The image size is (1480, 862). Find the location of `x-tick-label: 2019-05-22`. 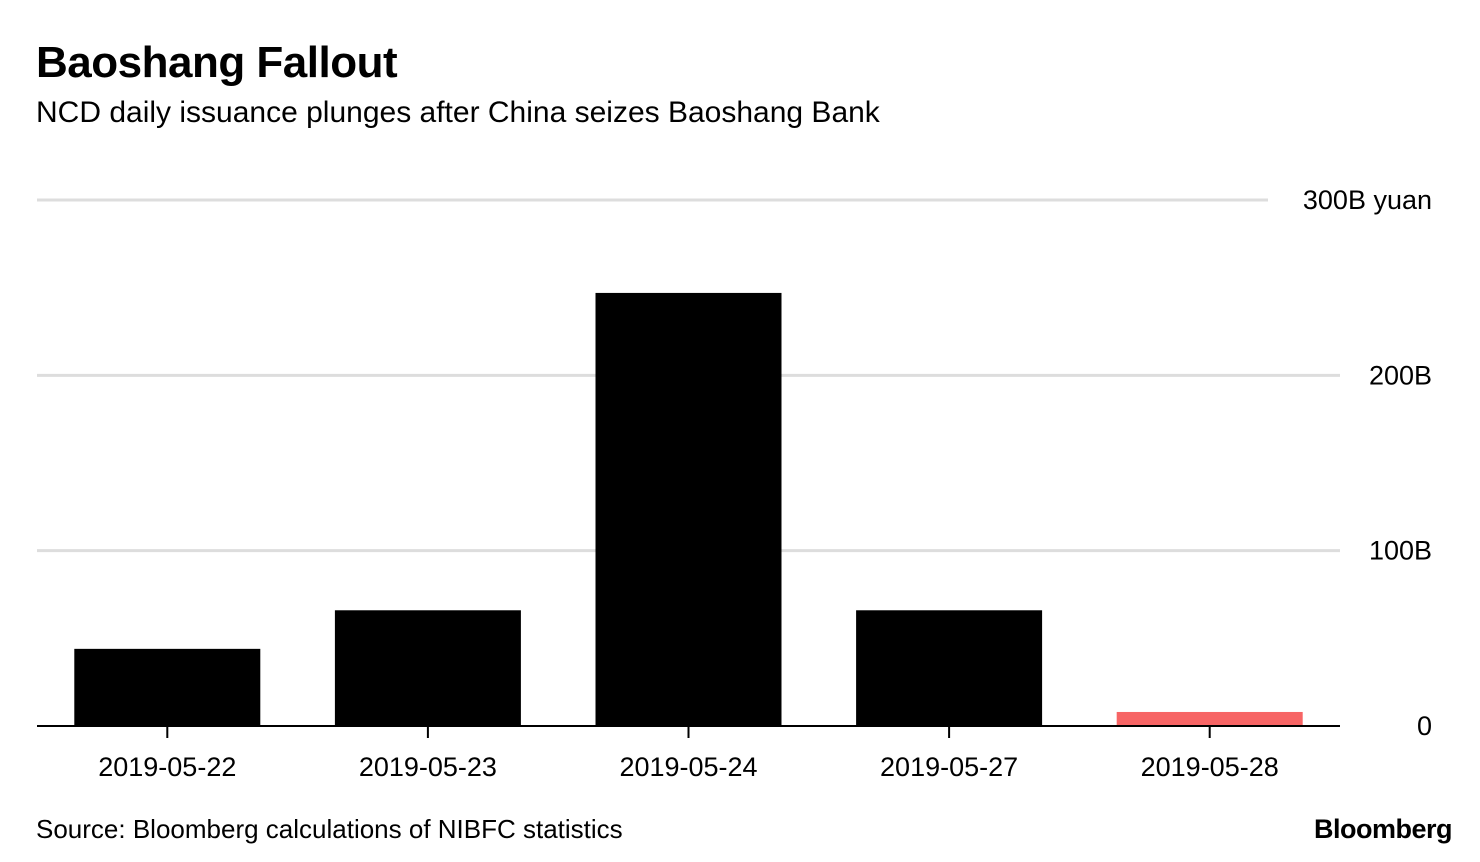

x-tick-label: 2019-05-22 is located at coordinates (167, 767).